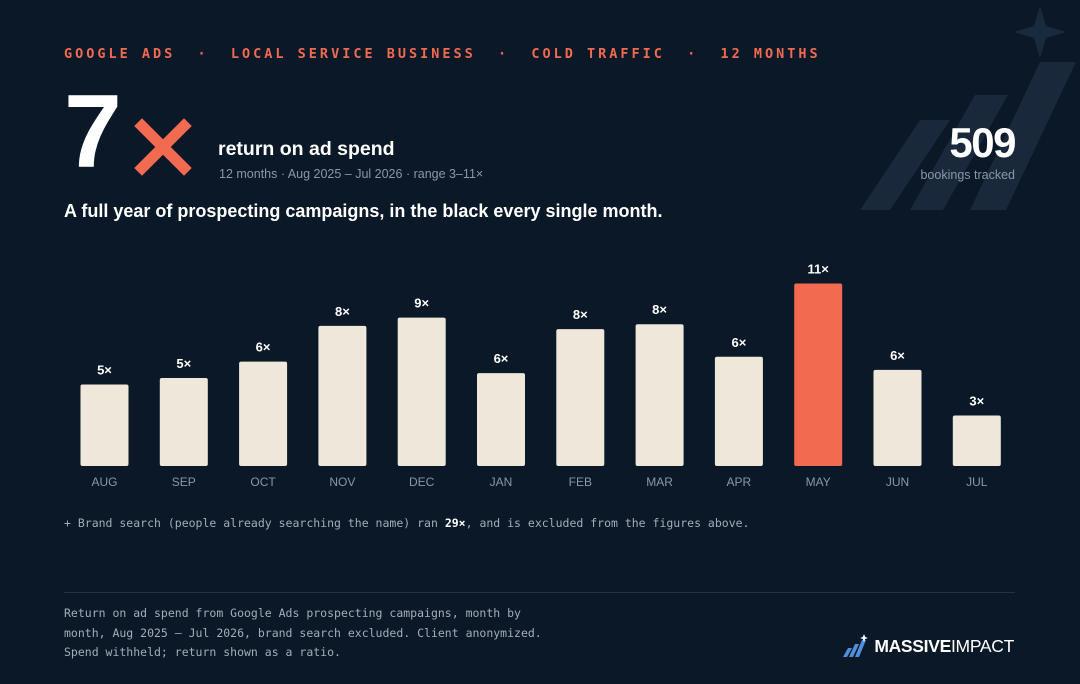 Image resolution: width=1080 pixels, height=684 pixels. I want to click on data-label-sep: 5×, so click(183, 363).